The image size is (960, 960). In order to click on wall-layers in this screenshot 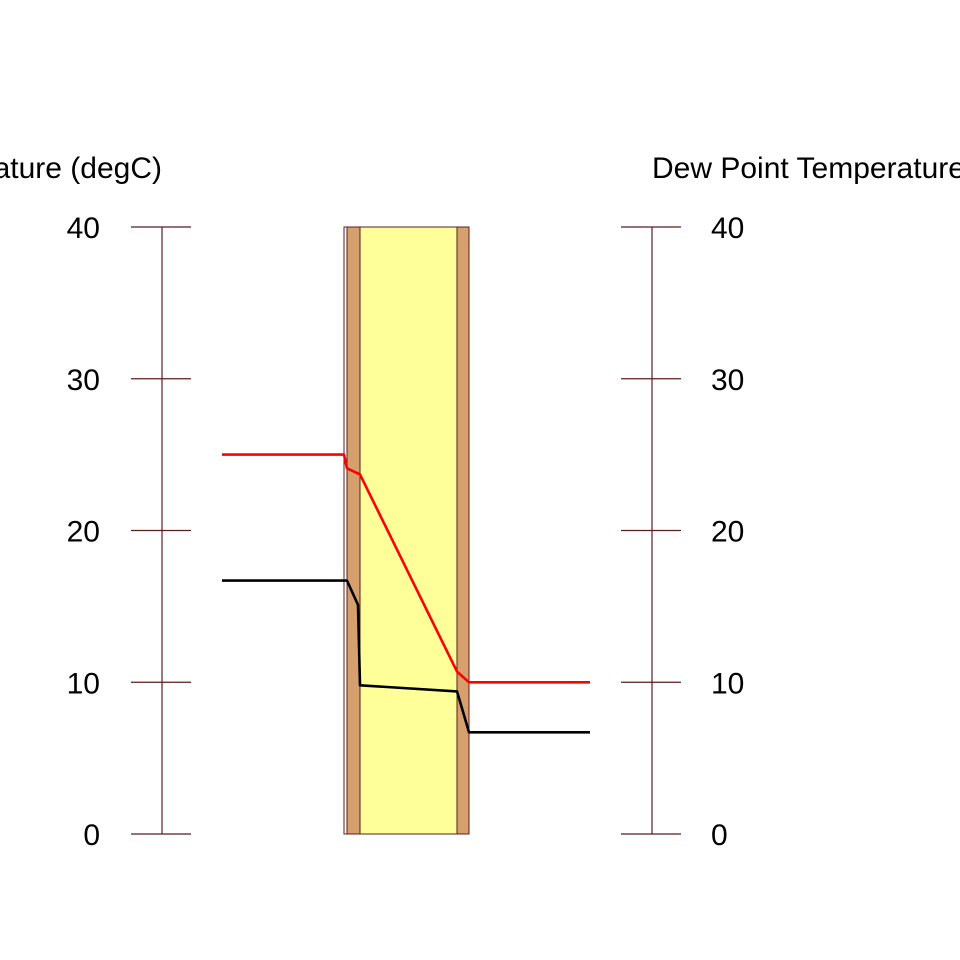, I will do `click(406, 530)`.